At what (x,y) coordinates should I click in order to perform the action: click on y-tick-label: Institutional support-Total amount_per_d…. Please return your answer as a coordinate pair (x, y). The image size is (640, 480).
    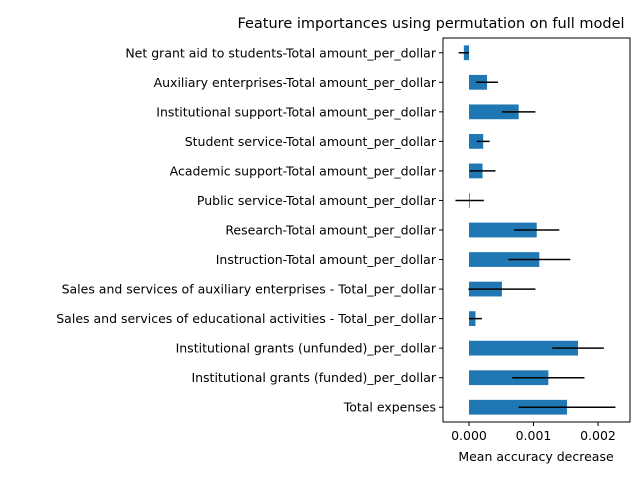
    Looking at the image, I should click on (296, 111).